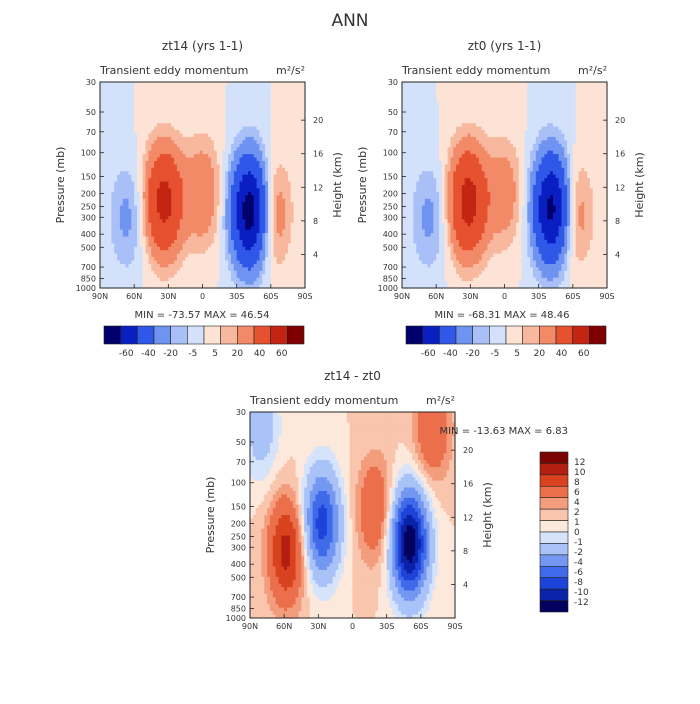 This screenshot has width=700, height=704. I want to click on panel-units: m²/s², so click(290, 70).